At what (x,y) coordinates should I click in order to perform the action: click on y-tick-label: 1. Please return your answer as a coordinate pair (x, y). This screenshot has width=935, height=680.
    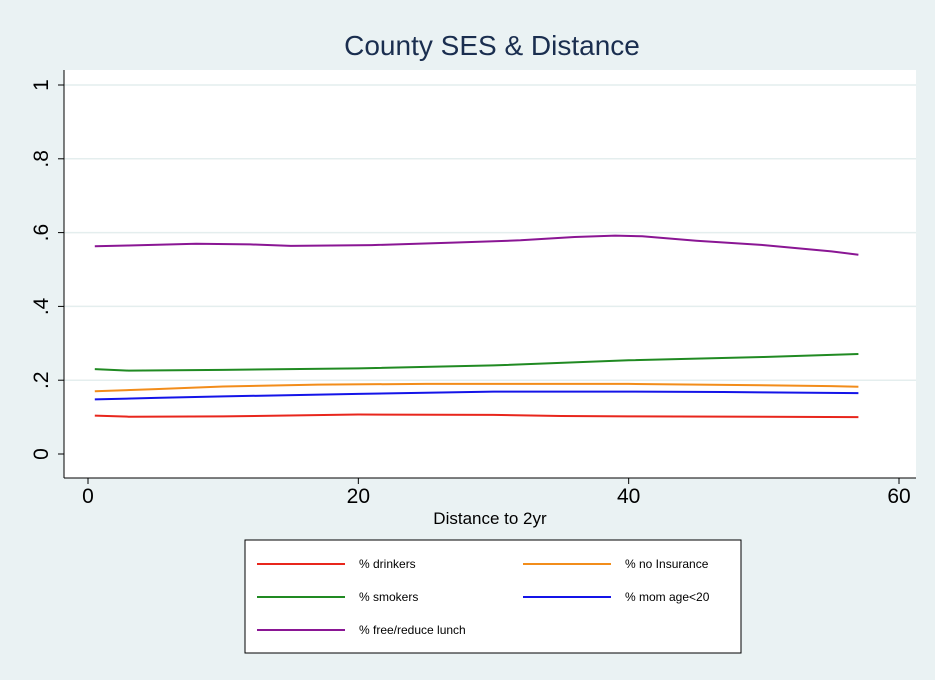
    Looking at the image, I should click on (41, 85).